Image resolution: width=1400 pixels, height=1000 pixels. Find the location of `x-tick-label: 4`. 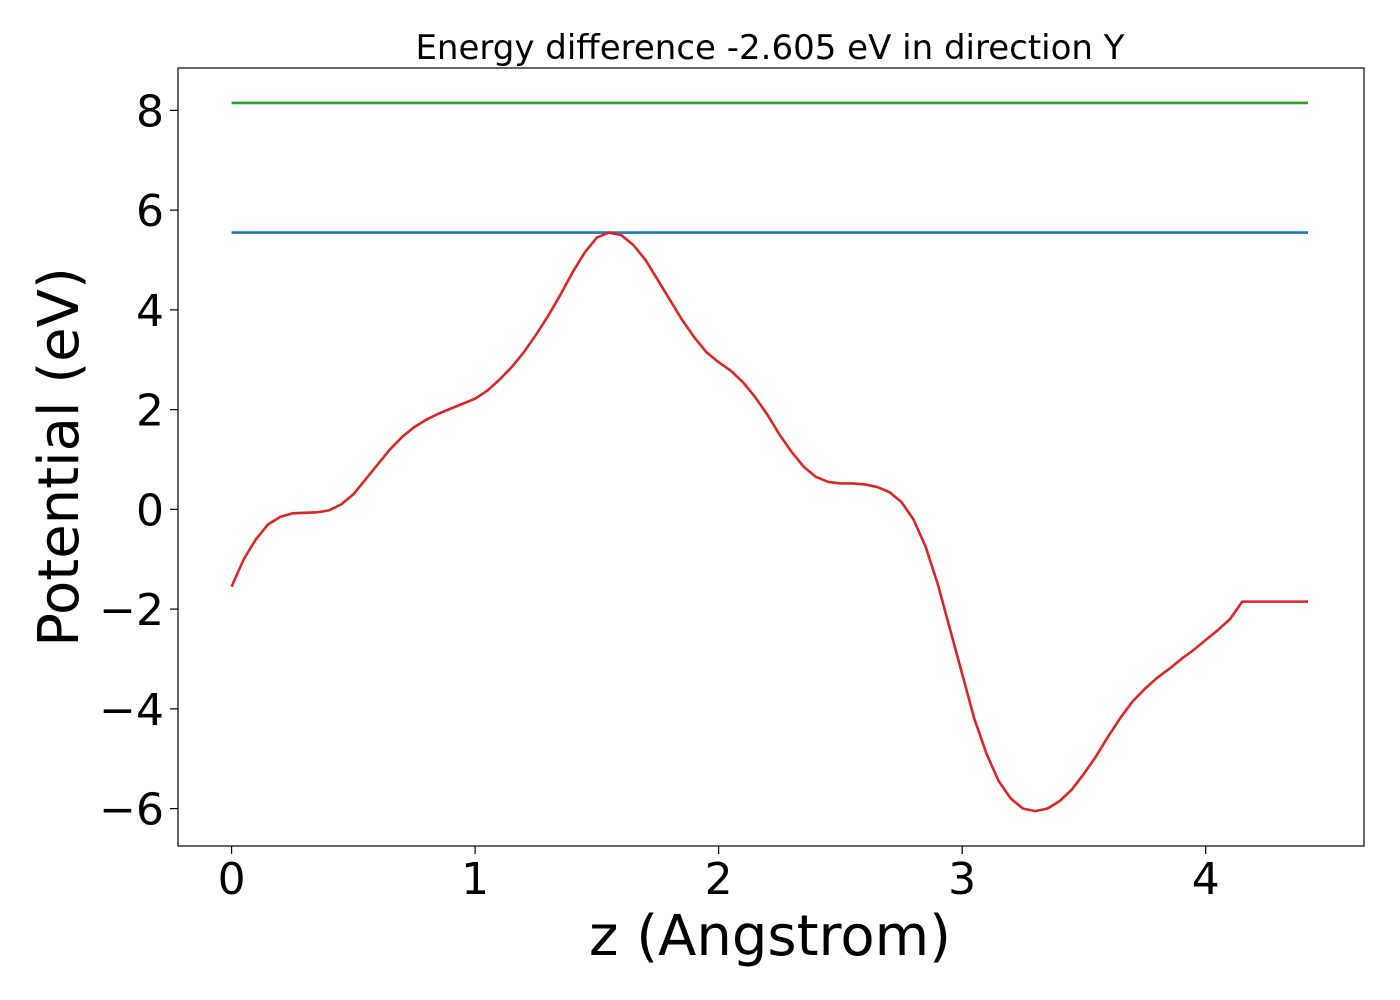

x-tick-label: 4 is located at coordinates (1206, 879).